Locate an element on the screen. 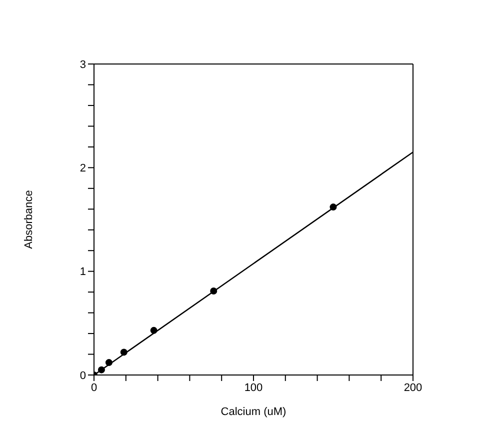 This screenshot has height=437, width=500. y-axis-title: Absorbance is located at coordinates (28, 219).